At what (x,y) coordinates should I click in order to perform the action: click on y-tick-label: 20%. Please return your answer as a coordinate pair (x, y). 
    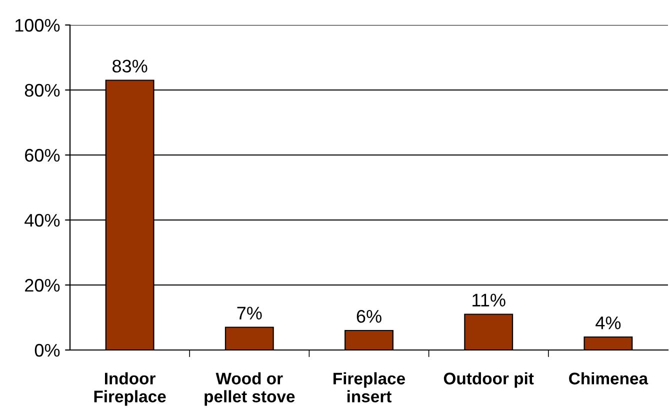
    Looking at the image, I should click on (42, 285).